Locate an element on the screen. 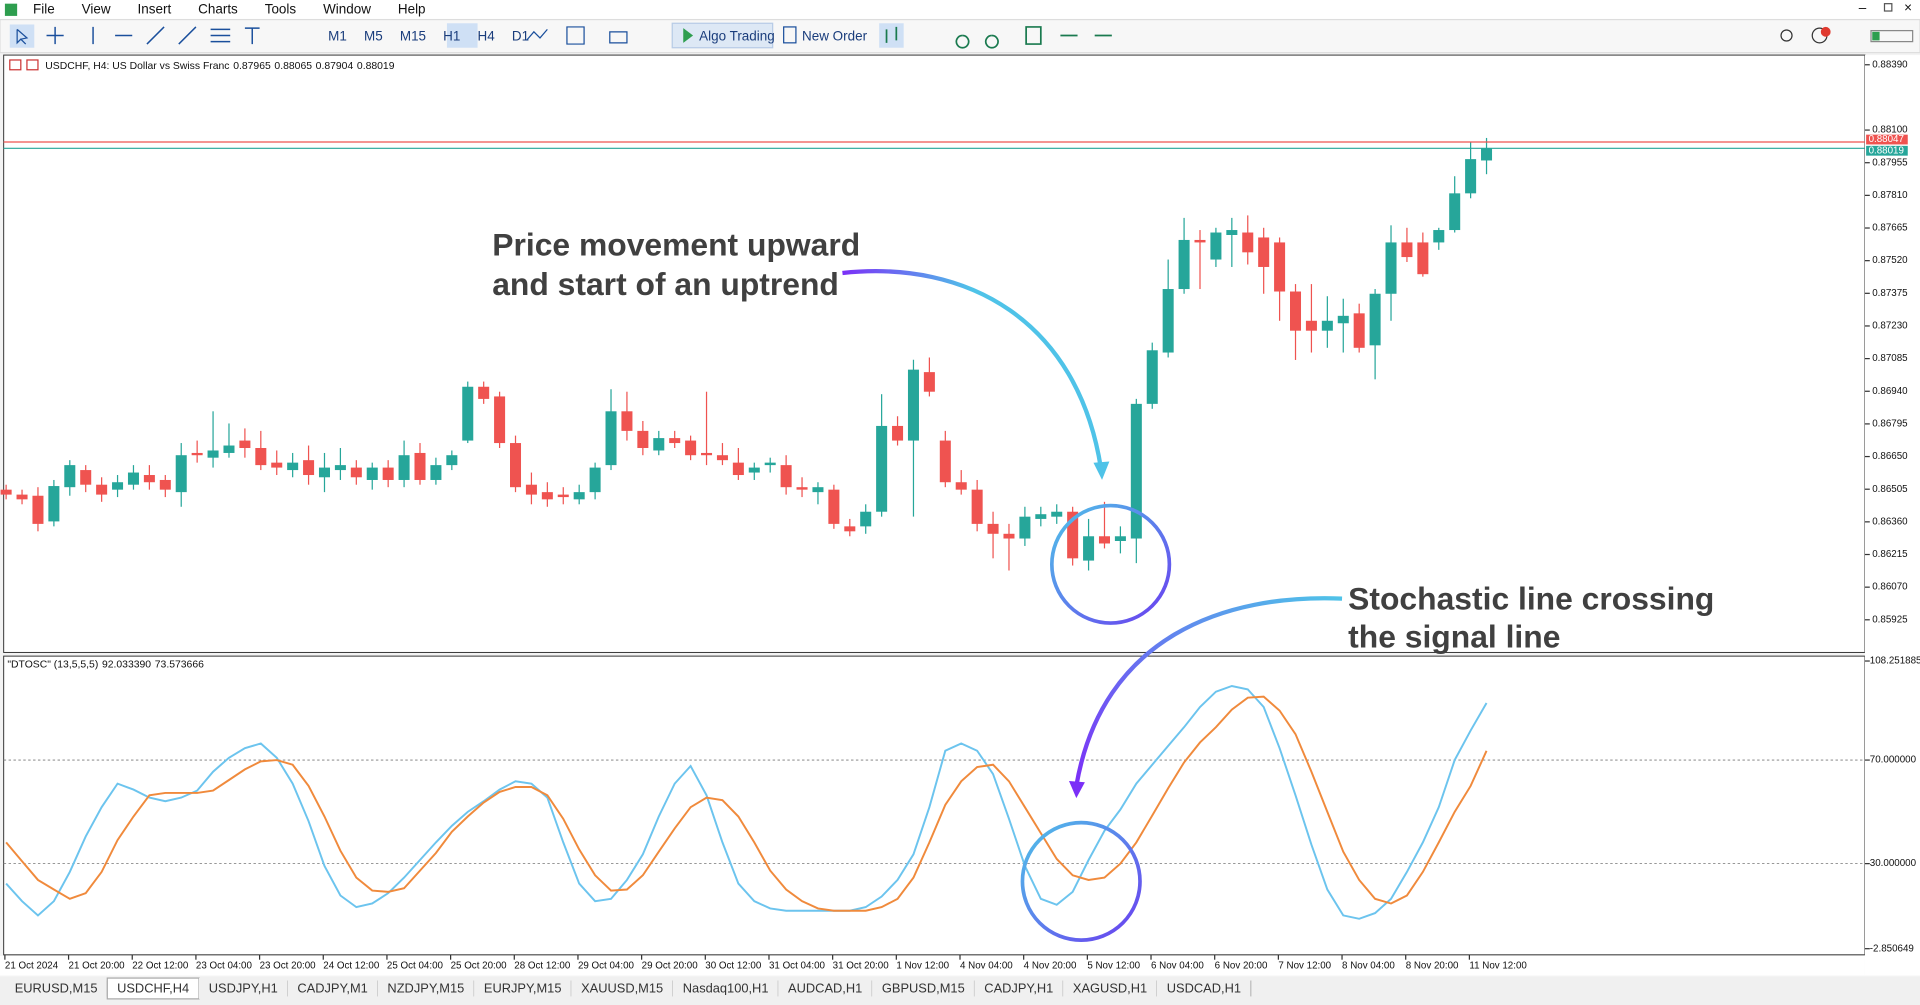 The width and height of the screenshot is (1920, 1005). tab-label: NZDJPY,M15 is located at coordinates (425, 987).